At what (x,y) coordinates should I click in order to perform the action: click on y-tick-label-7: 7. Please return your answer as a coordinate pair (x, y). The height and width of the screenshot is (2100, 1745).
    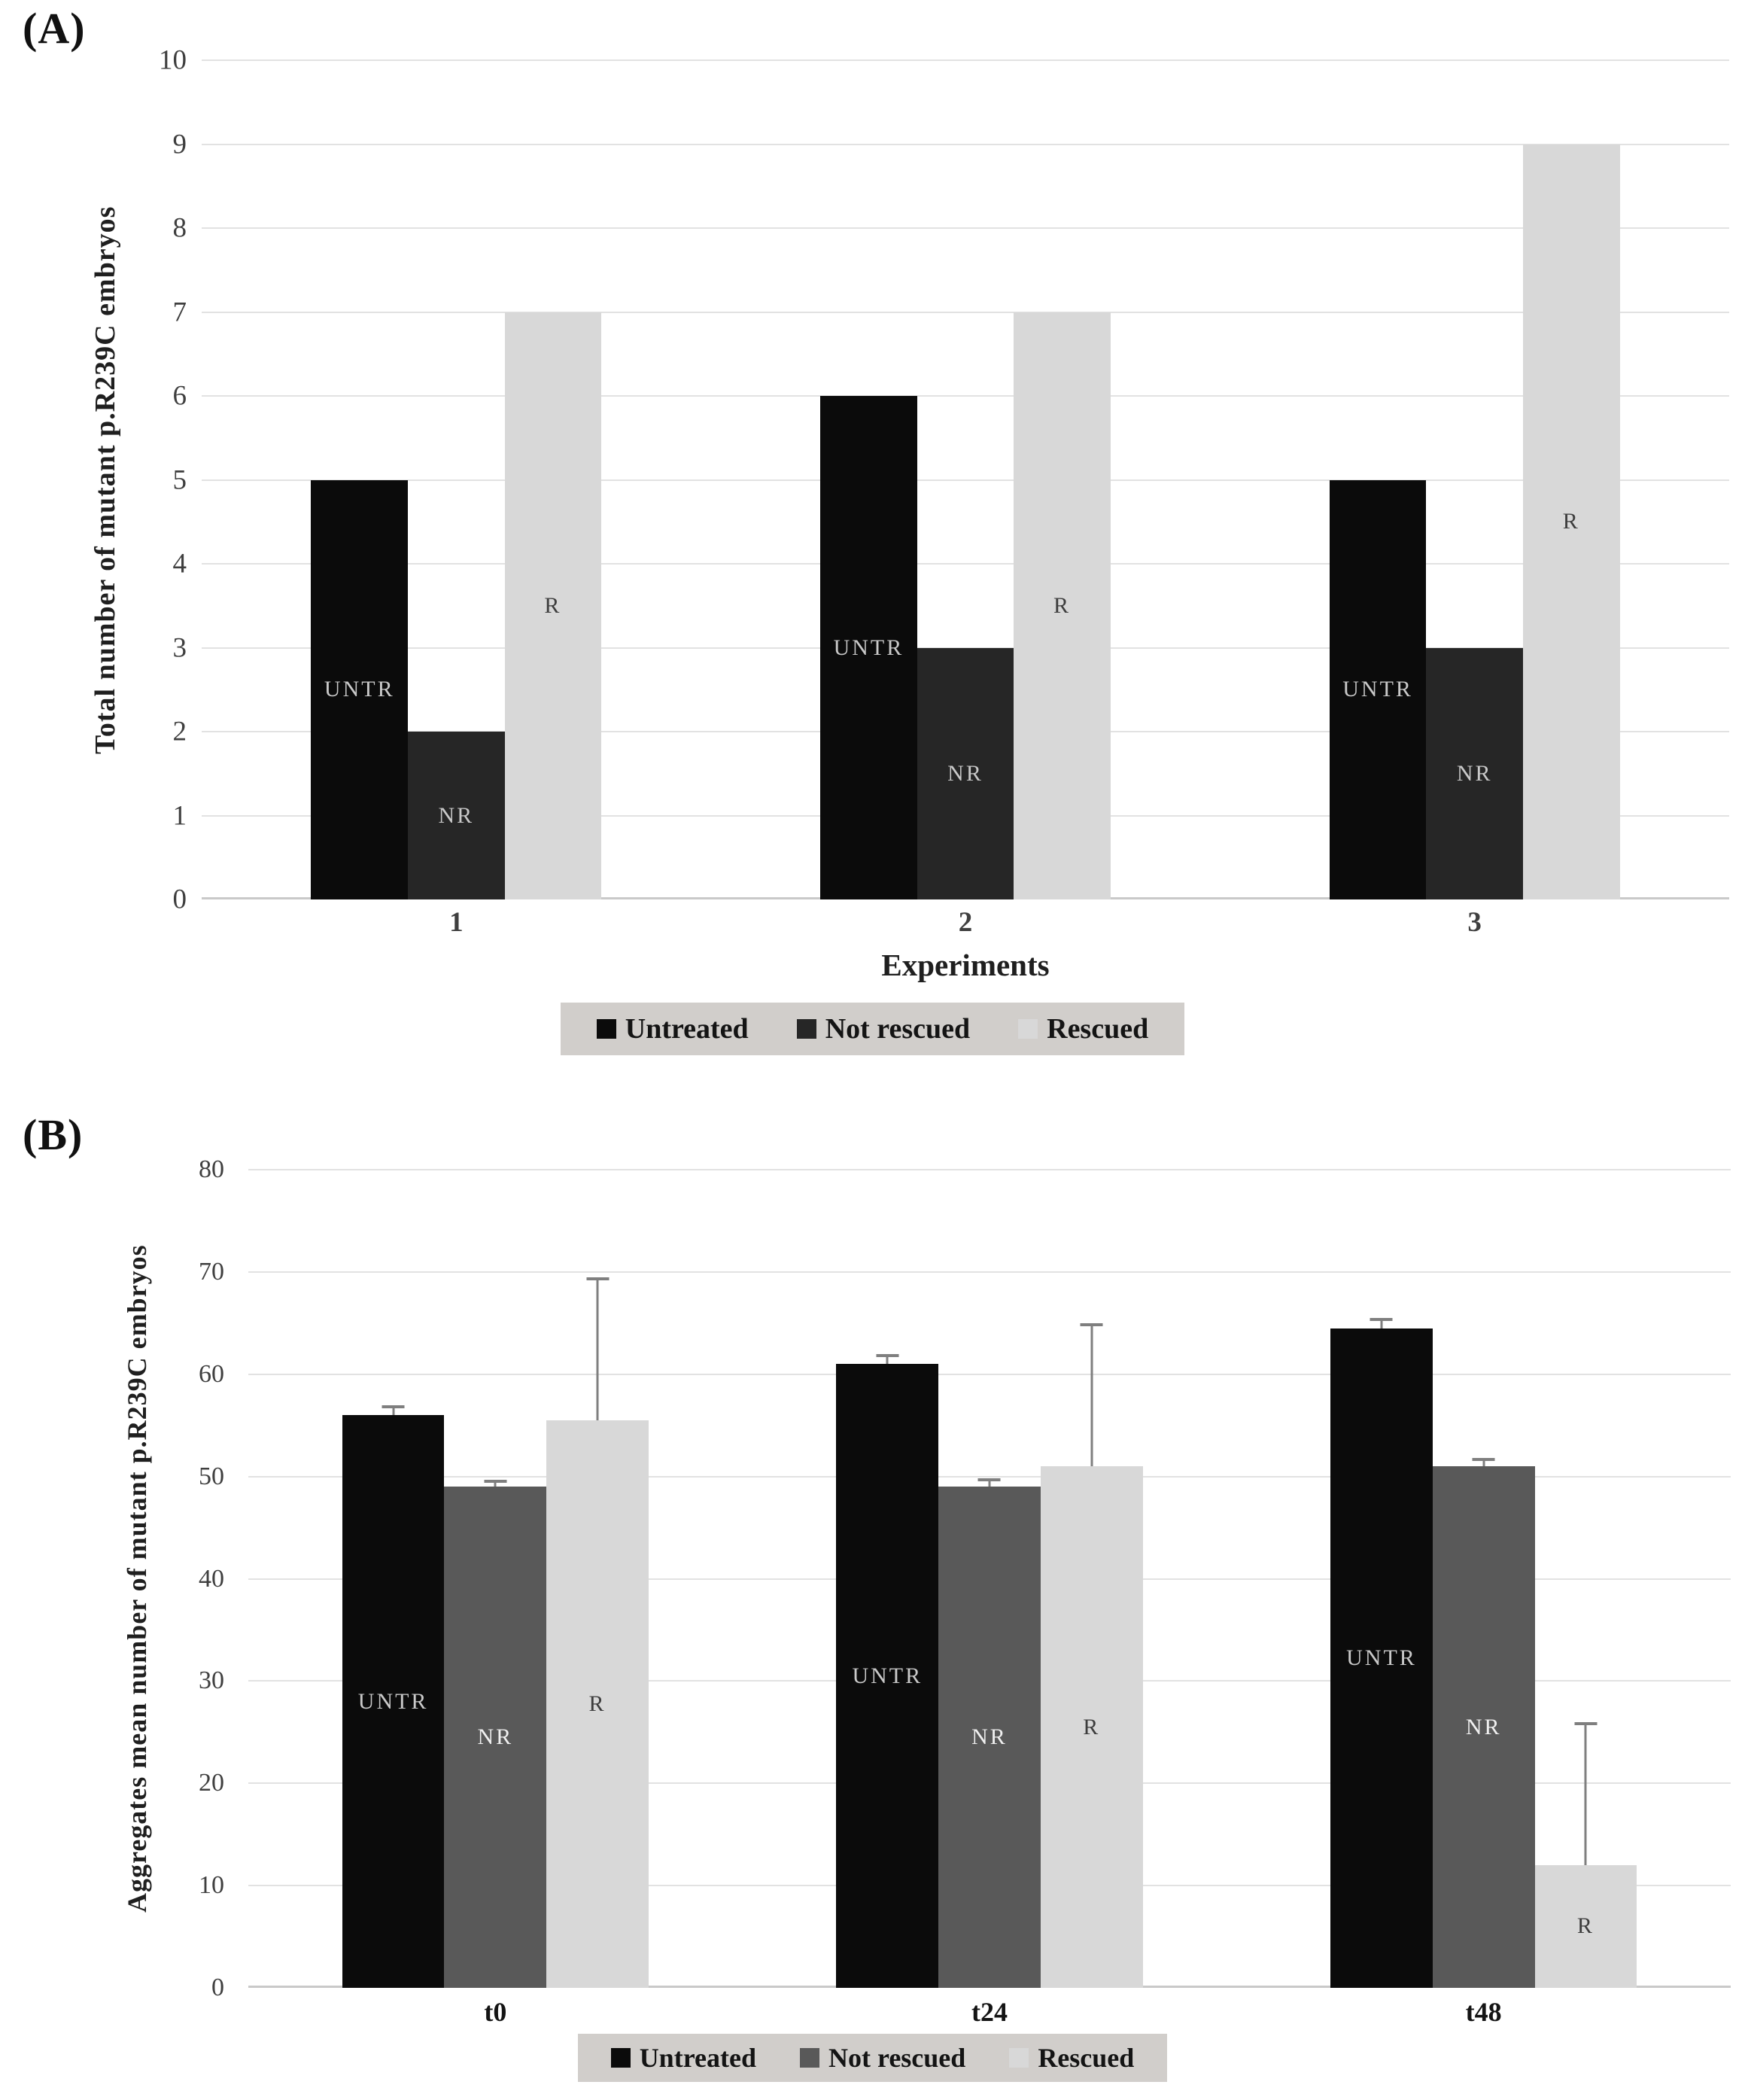
    Looking at the image, I should click on (179, 312).